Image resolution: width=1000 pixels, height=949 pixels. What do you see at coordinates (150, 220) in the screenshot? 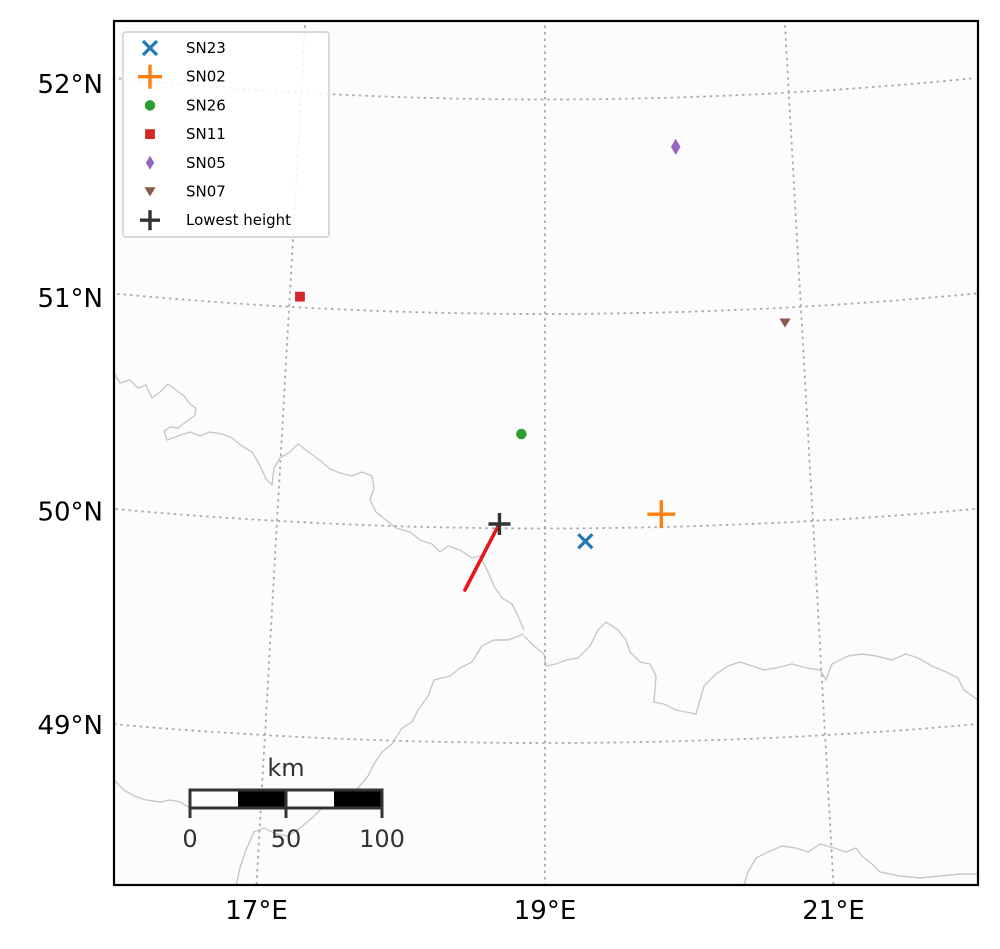
I see `legend-marker-lowest-height` at bounding box center [150, 220].